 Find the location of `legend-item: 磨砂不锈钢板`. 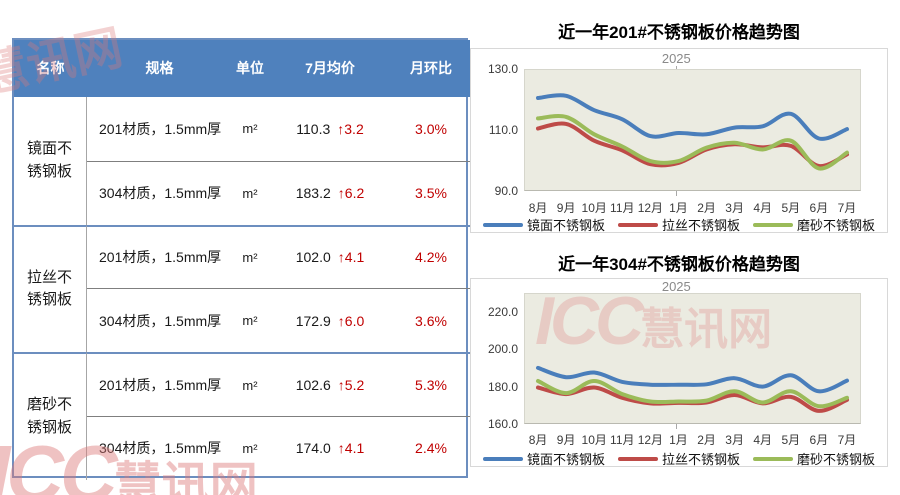

legend-item: 磨砂不锈钢板 is located at coordinates (814, 224).